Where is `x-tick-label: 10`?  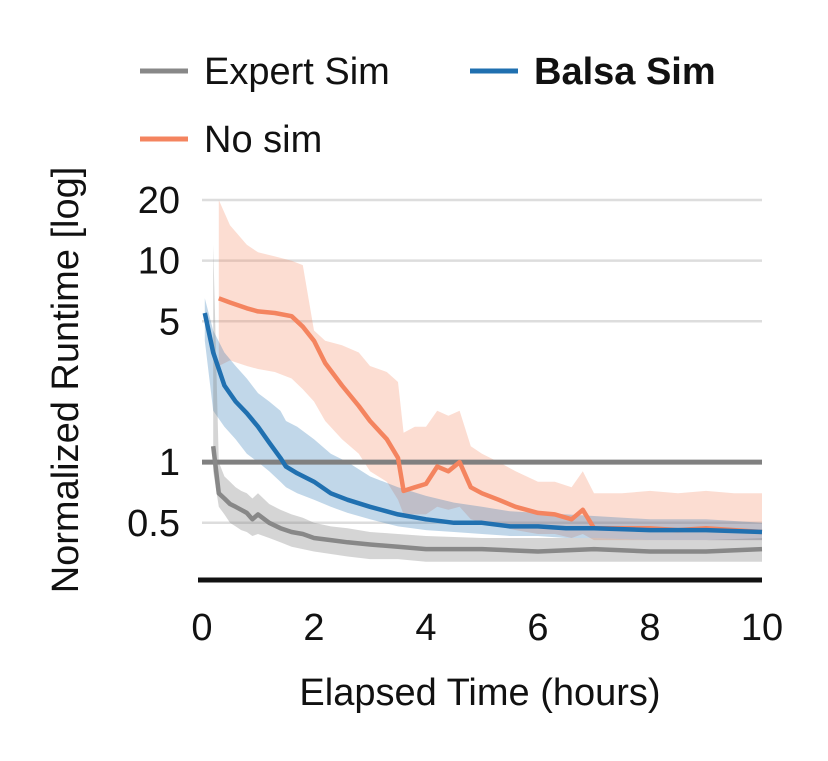 x-tick-label: 10 is located at coordinates (762, 628).